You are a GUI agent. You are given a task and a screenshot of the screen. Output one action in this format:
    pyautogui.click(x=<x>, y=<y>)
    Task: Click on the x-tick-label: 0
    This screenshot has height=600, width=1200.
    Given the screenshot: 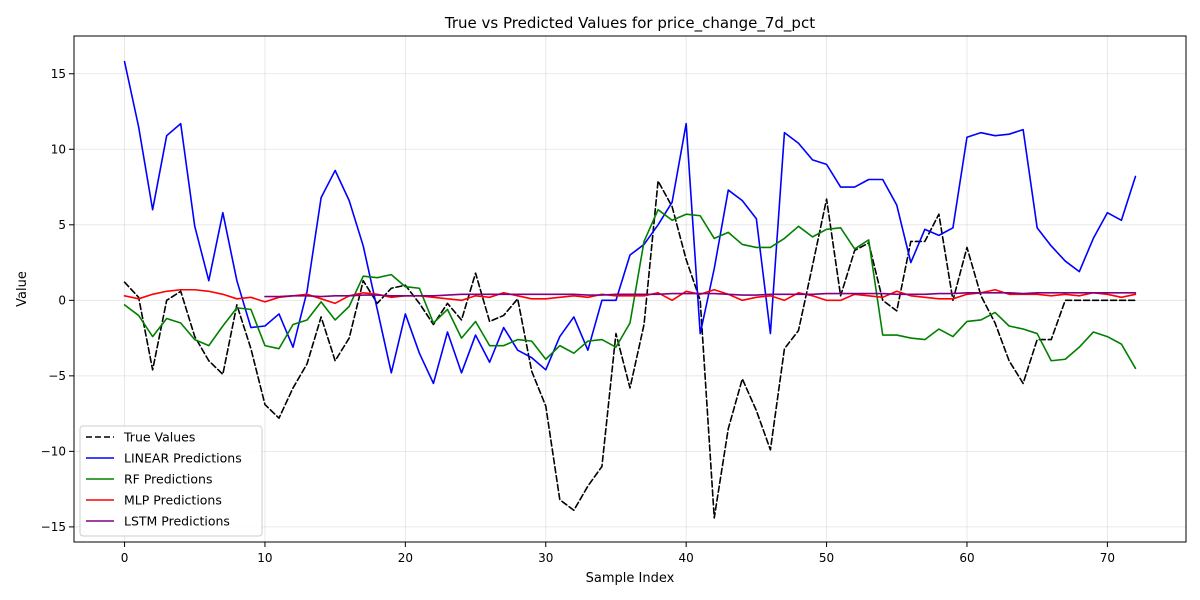 What is the action you would take?
    pyautogui.click(x=125, y=558)
    